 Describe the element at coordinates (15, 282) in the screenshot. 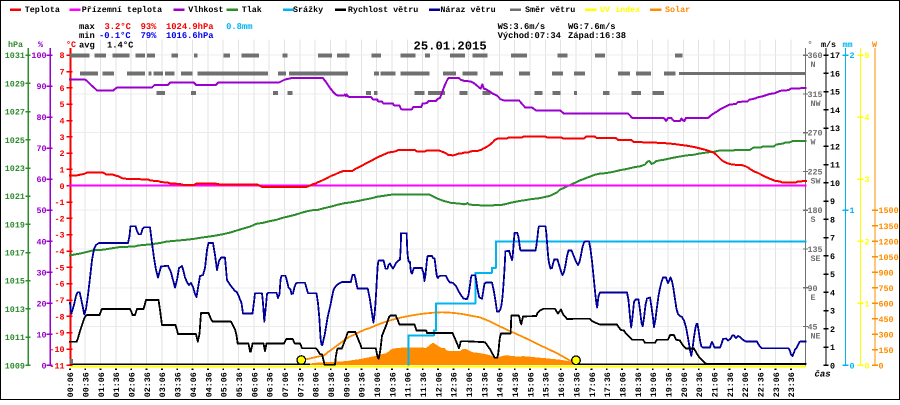

I see `svg-text: 1015` at that location.